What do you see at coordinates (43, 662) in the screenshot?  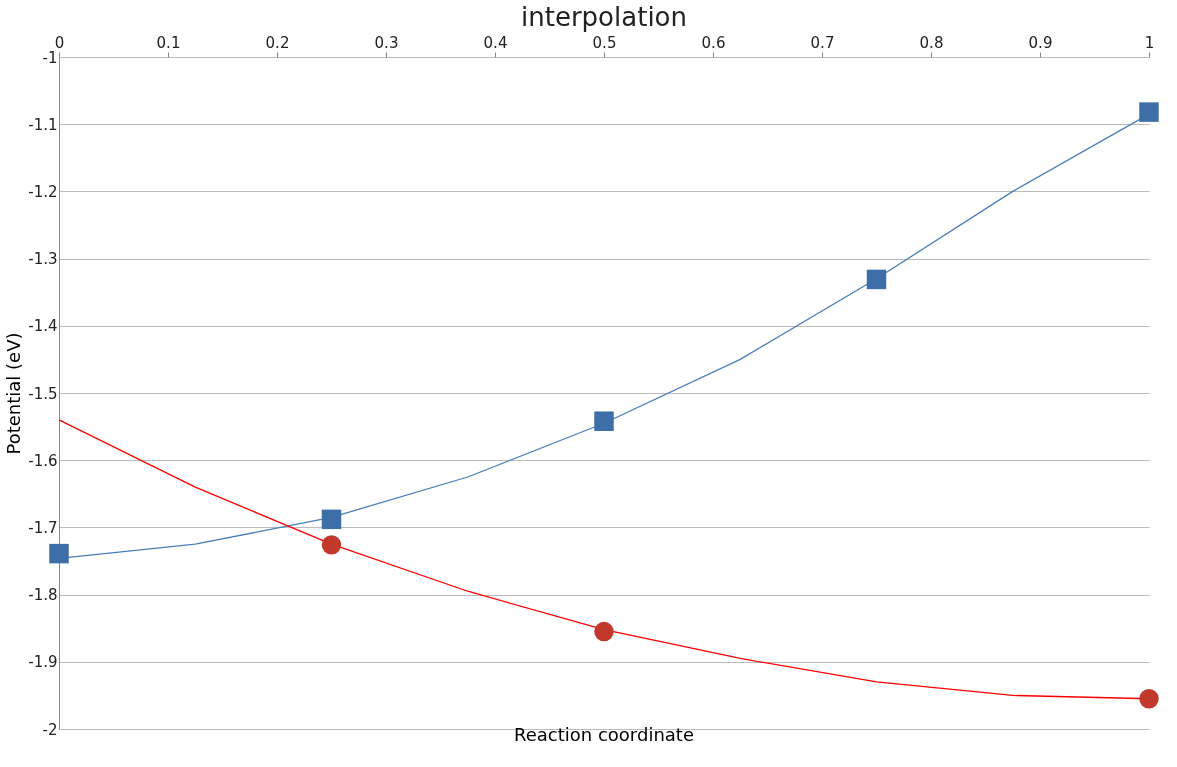 I see `y-tick-label: -1.9` at bounding box center [43, 662].